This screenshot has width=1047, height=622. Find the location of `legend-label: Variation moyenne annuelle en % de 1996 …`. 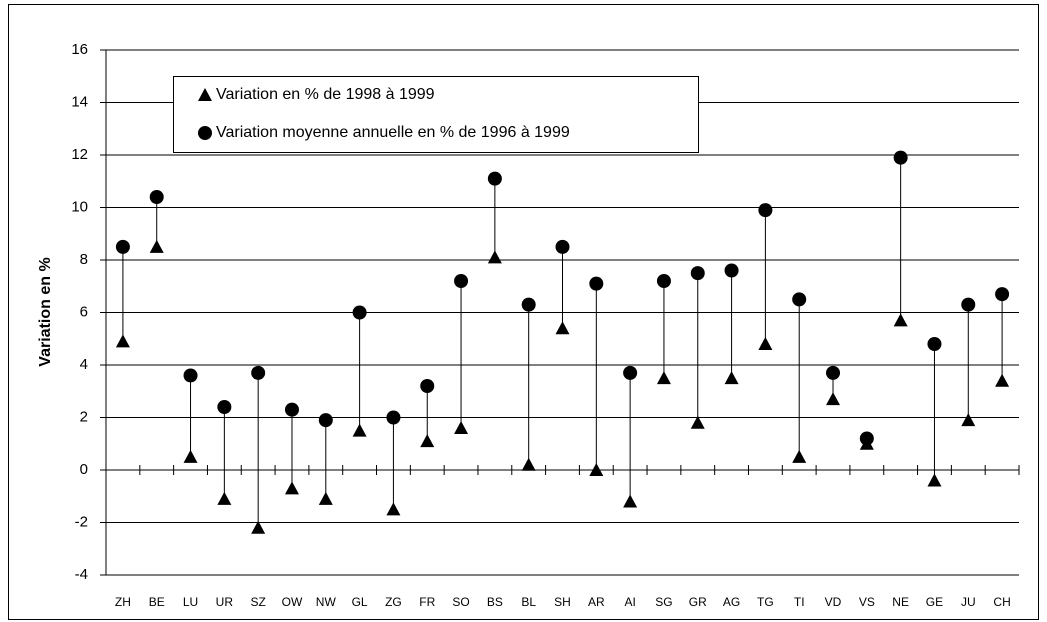

legend-label: Variation moyenne annuelle en % de 1996 … is located at coordinates (393, 132).